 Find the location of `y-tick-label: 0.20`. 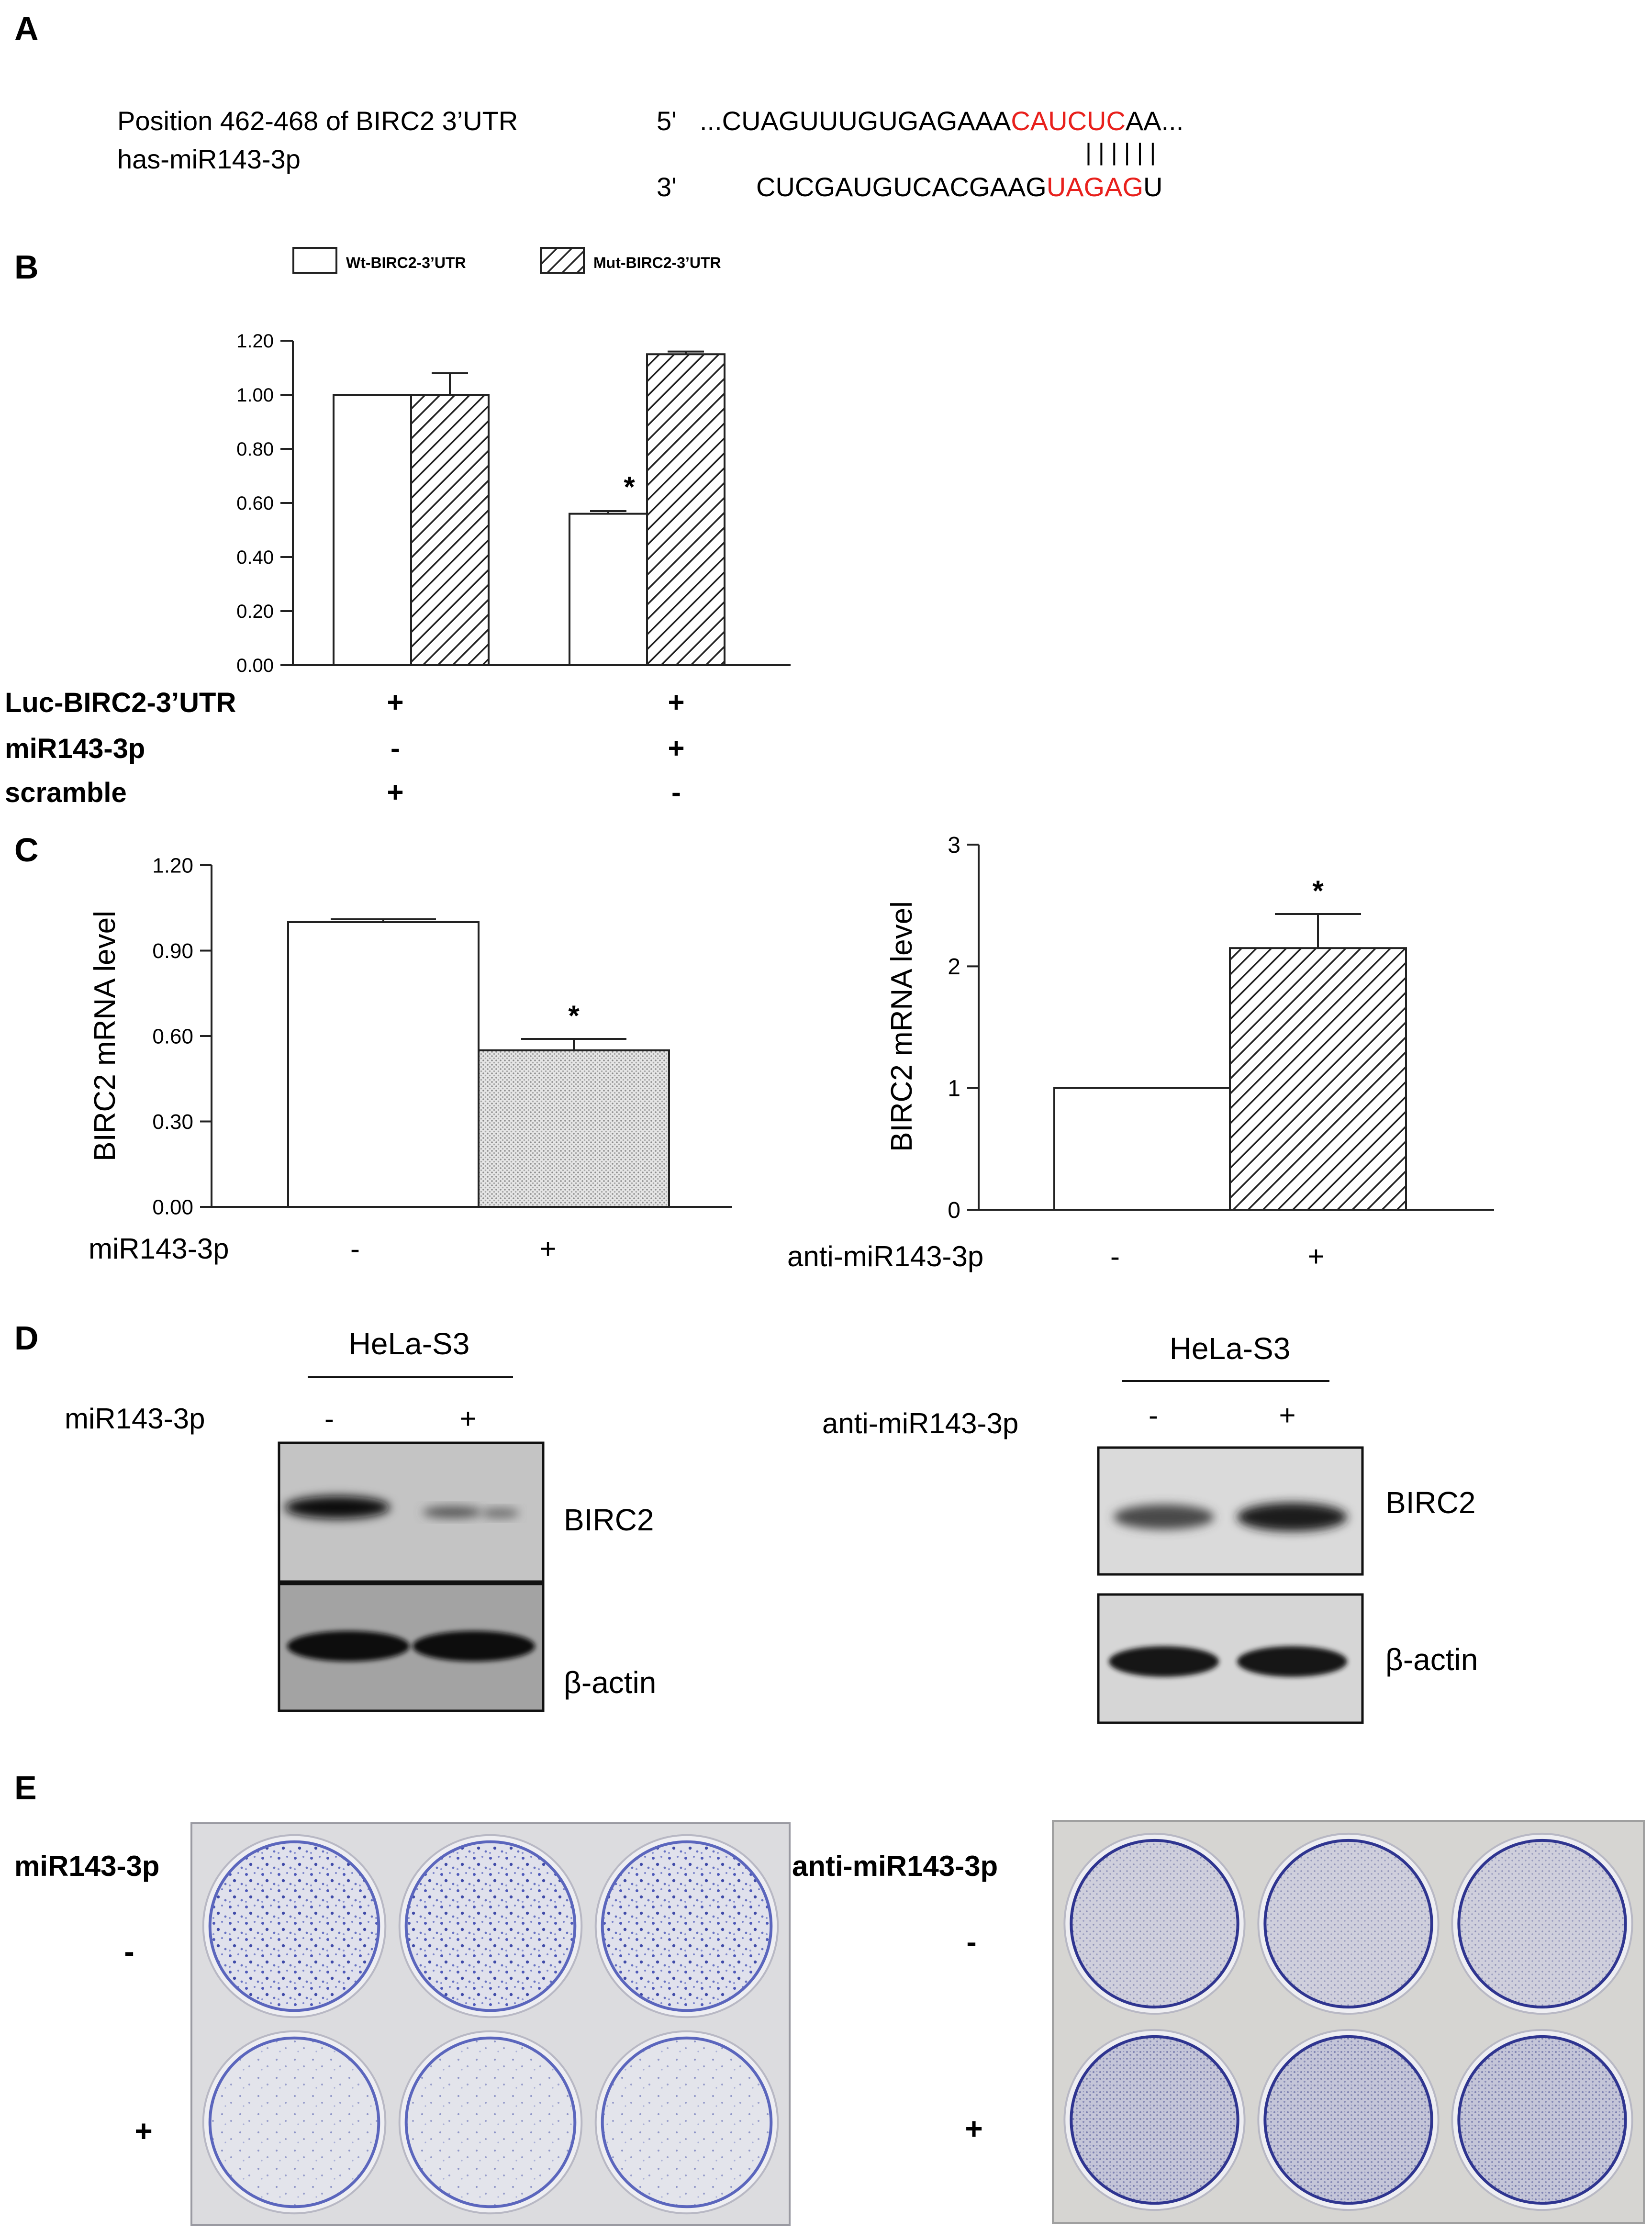

y-tick-label: 0.20 is located at coordinates (255, 611).